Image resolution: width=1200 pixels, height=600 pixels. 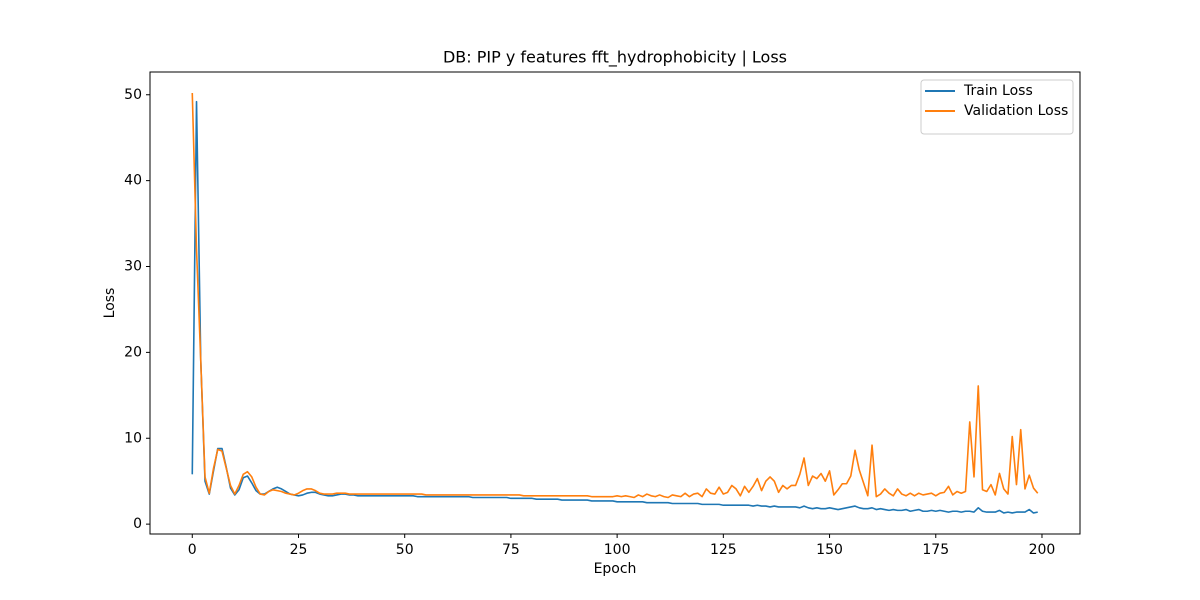 I want to click on x-axis-label: Epoch, so click(x=615, y=569).